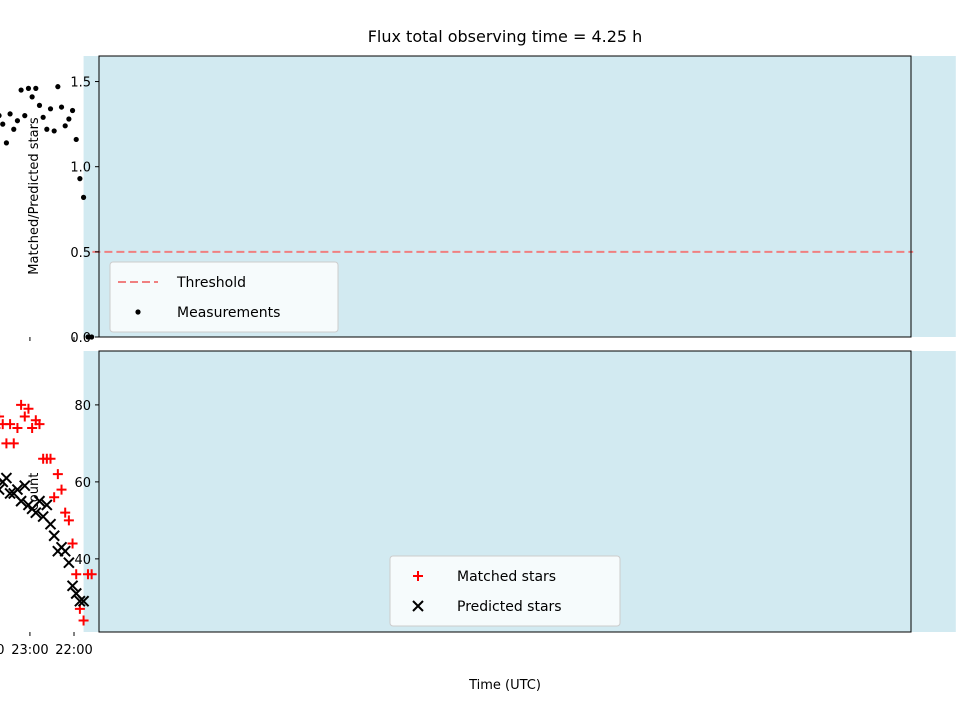  What do you see at coordinates (228, 313) in the screenshot?
I see `legend-label: Measurements` at bounding box center [228, 313].